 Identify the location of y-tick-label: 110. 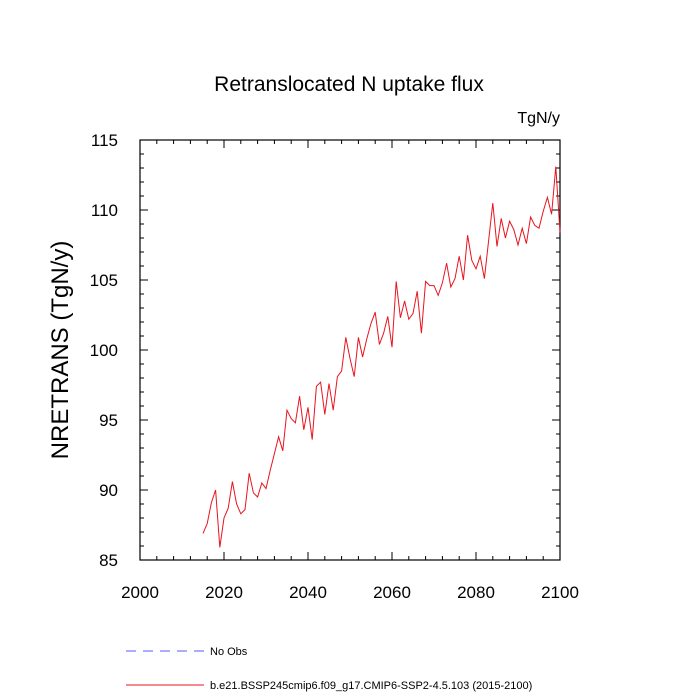
(104, 210).